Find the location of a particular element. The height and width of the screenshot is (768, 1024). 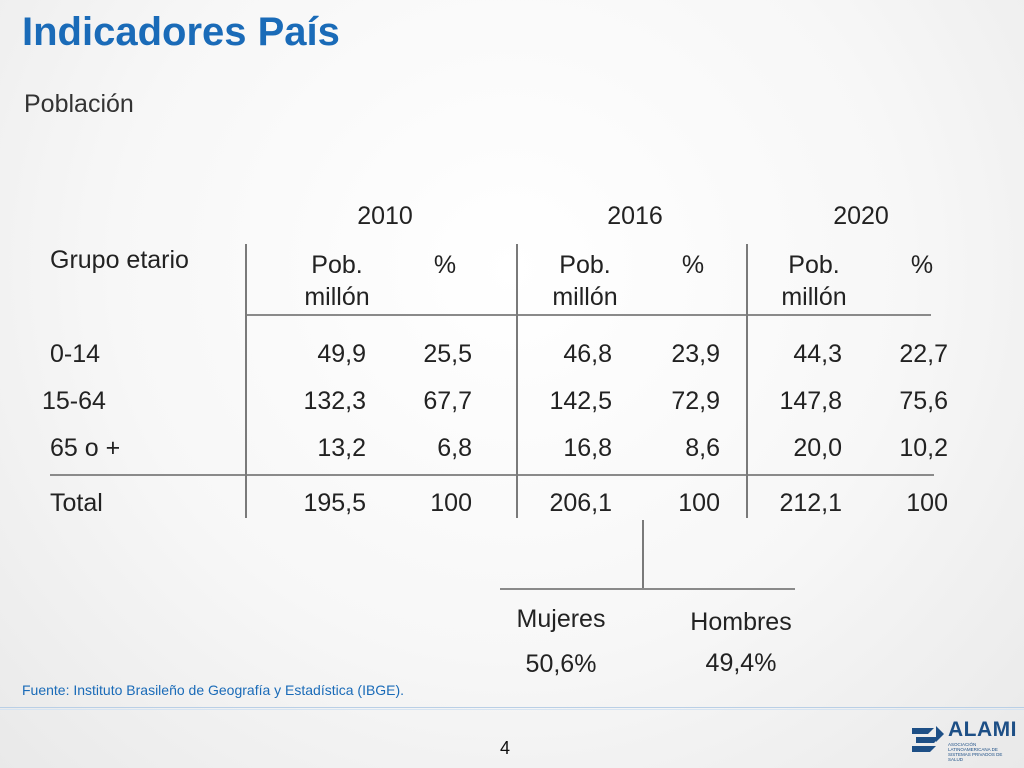

cell-value: 6,8 is located at coordinates (454, 448).